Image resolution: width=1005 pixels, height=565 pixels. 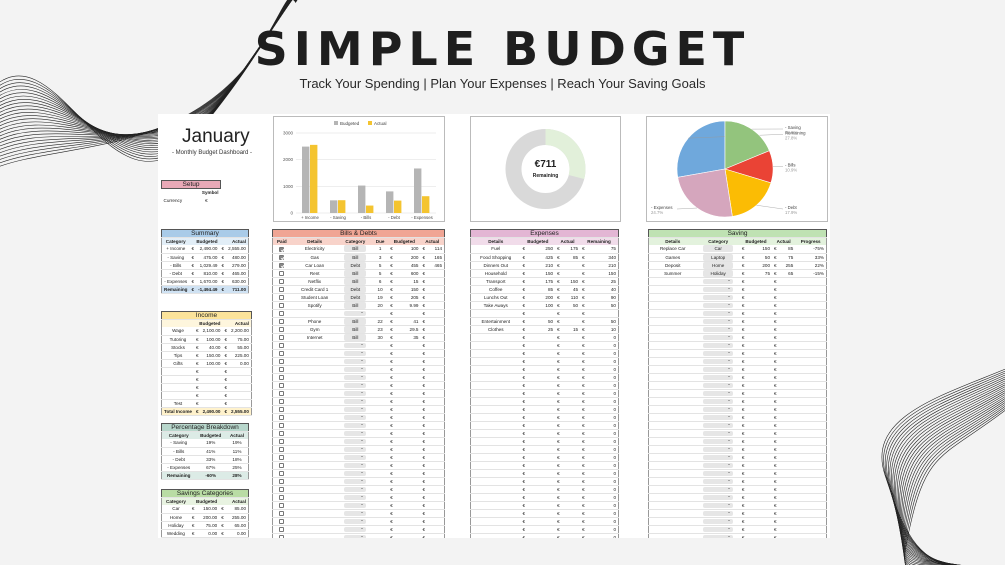 What do you see at coordinates (572, 329) in the screenshot?
I see `table-cell: 15` at bounding box center [572, 329].